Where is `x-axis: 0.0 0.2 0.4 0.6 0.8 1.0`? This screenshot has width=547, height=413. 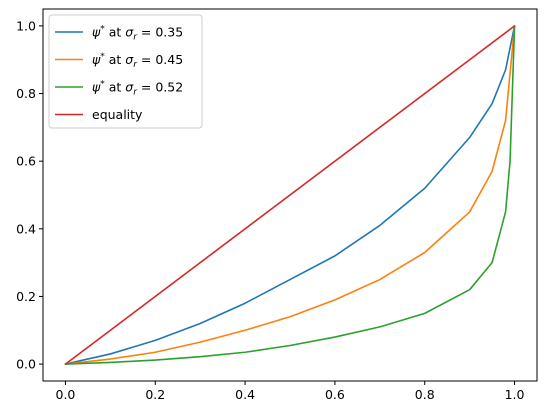 x-axis: 0.0 0.2 0.4 0.6 0.8 1.0 is located at coordinates (290, 391).